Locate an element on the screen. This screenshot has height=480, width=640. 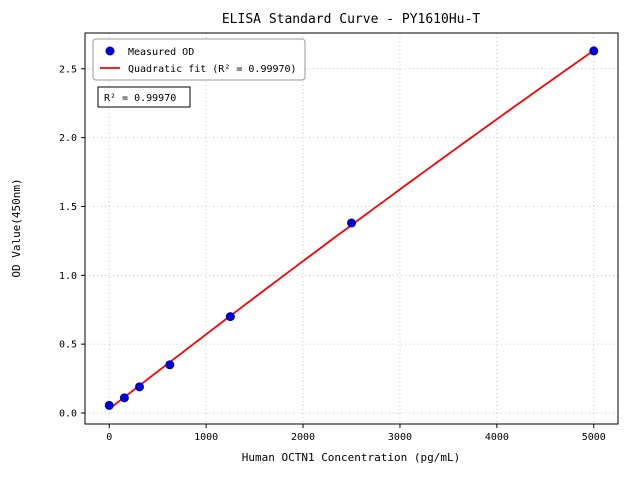
legend-label-quadratic-fit: Quadratic fit (R² = 0.99970) is located at coordinates (212, 69).